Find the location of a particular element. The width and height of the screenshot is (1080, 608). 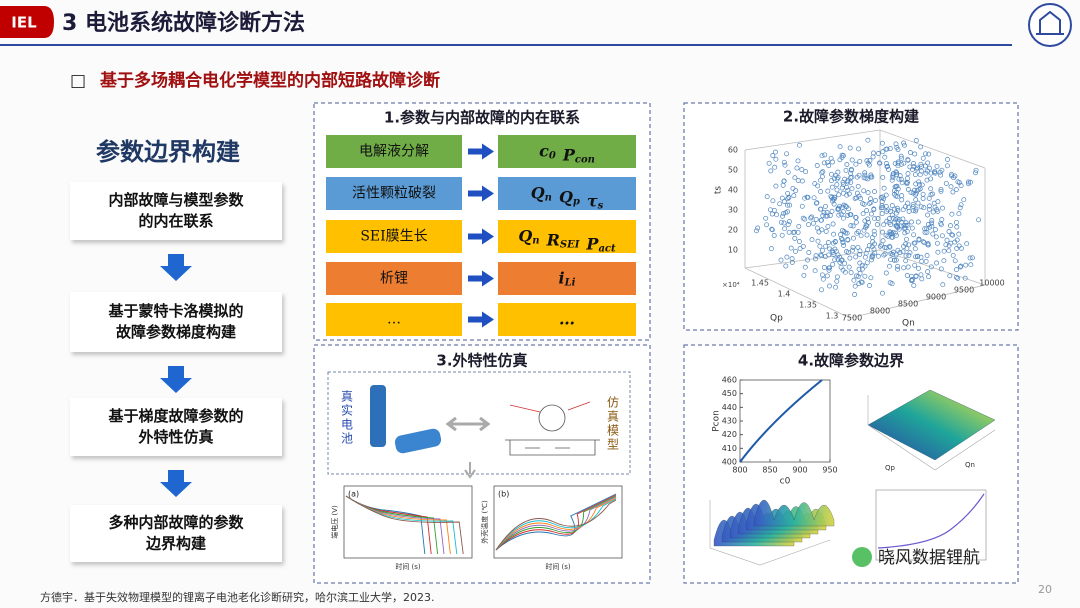

x-tick: 850 is located at coordinates (769, 470).